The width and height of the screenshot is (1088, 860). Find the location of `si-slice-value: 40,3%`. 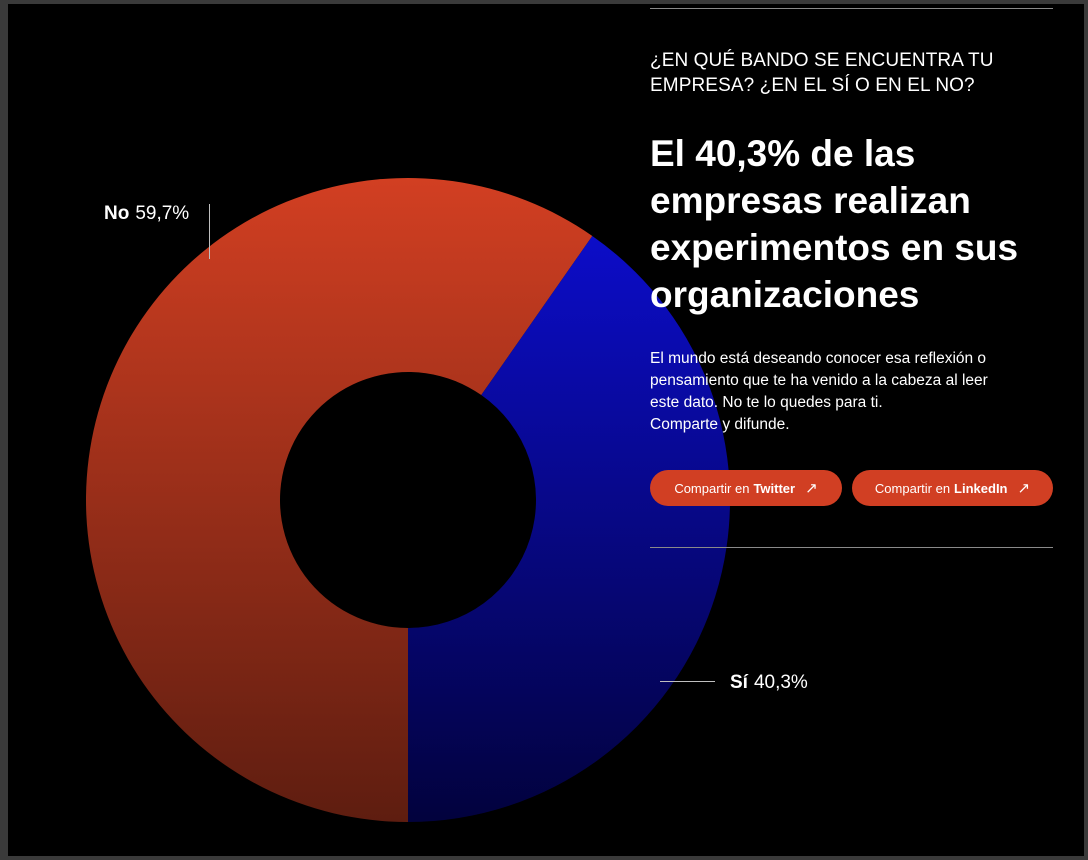

si-slice-value: 40,3% is located at coordinates (780, 682).